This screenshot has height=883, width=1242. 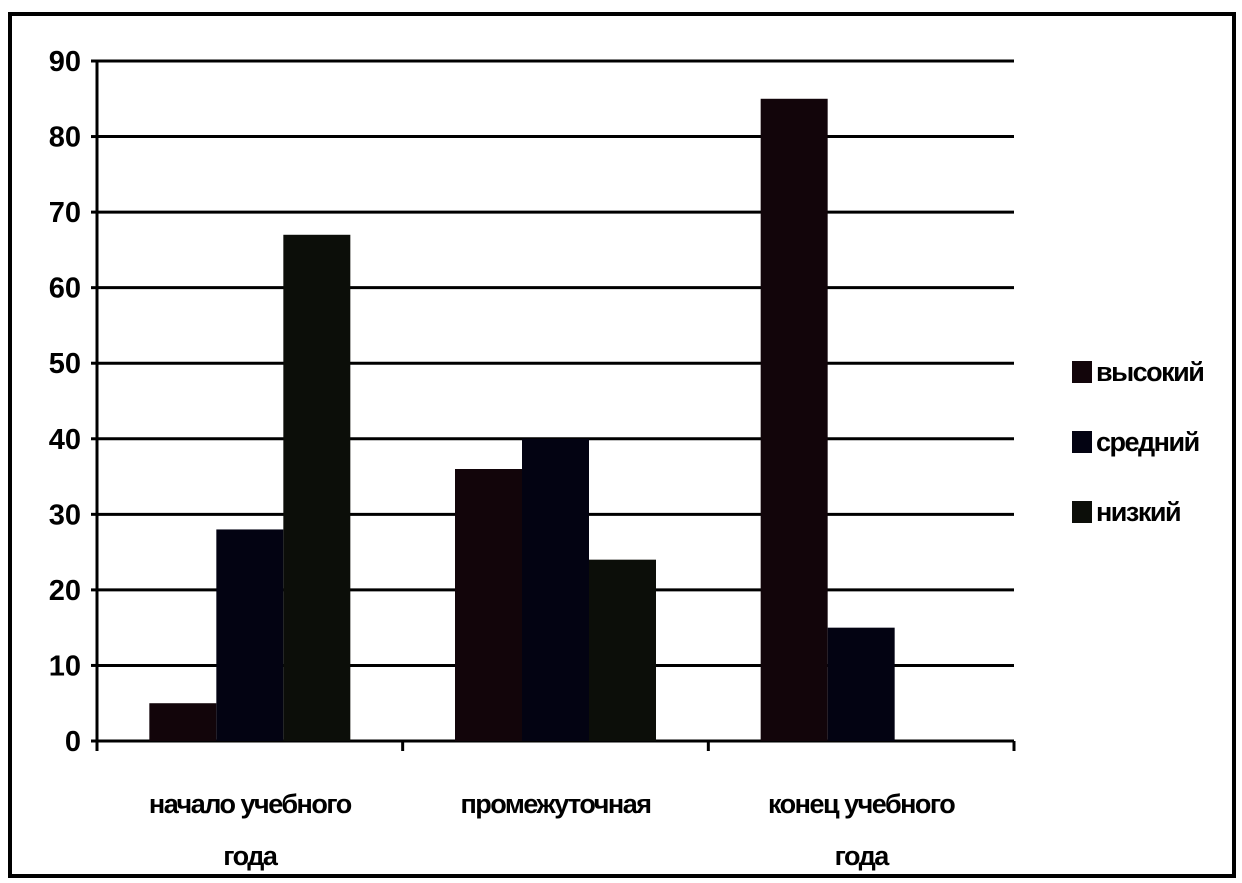 What do you see at coordinates (65, 289) in the screenshot?
I see `y-tick-label: 60` at bounding box center [65, 289].